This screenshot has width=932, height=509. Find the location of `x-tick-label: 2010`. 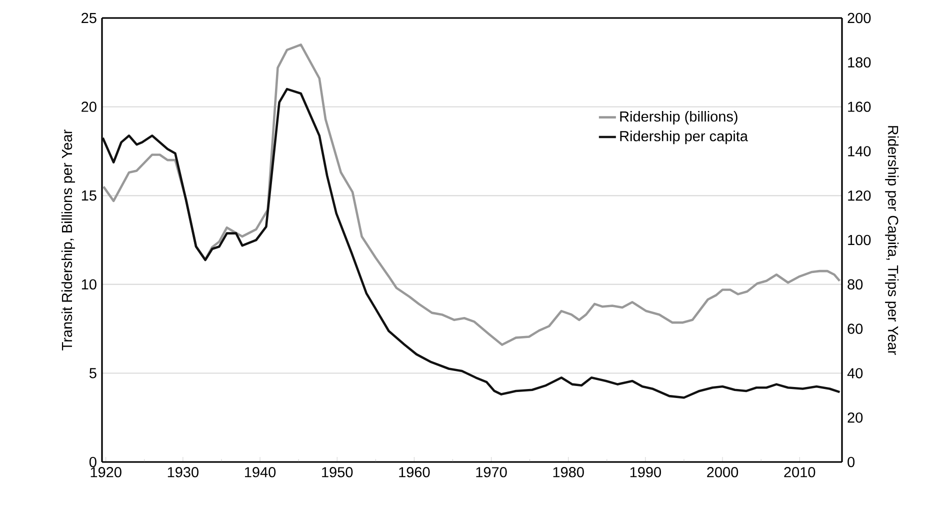

x-tick-label: 2010 is located at coordinates (800, 472).